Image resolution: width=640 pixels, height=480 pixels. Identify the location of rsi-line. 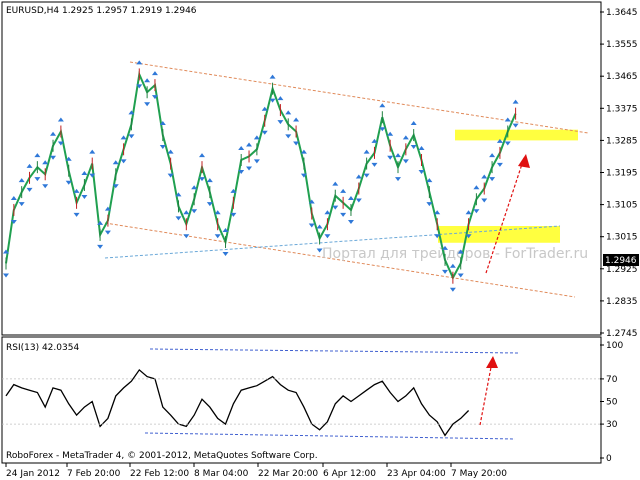
(237, 402).